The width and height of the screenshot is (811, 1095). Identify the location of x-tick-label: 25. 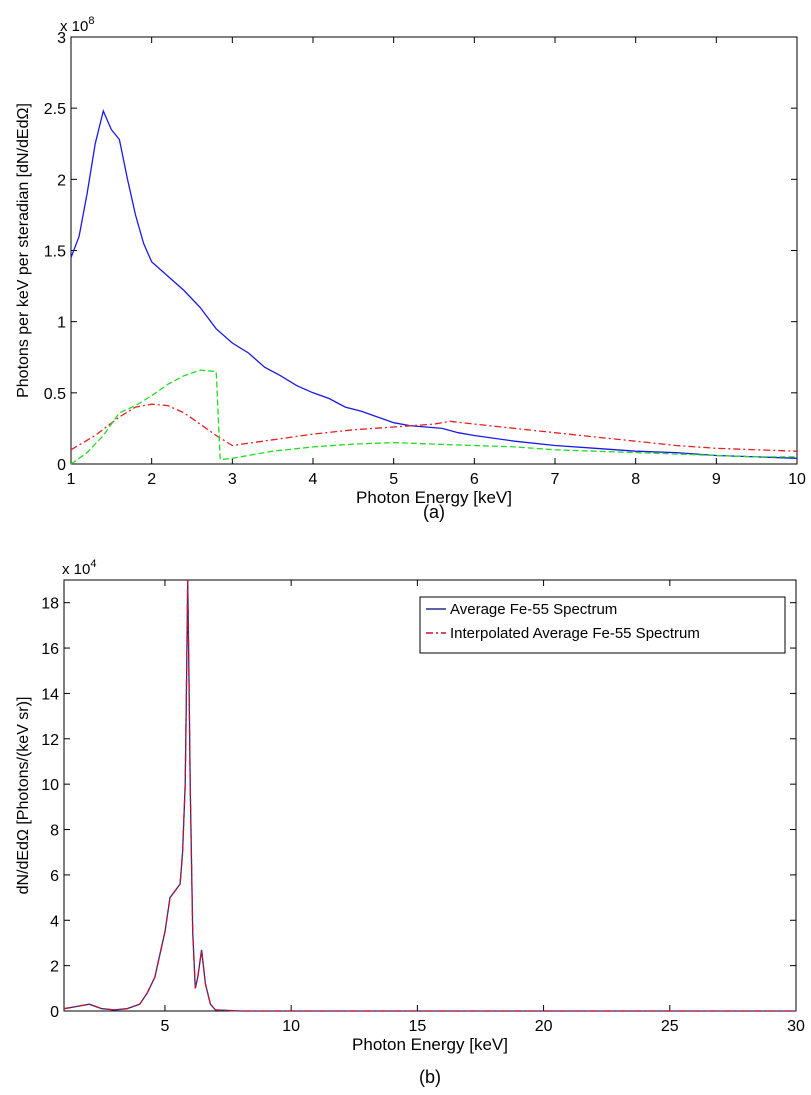
(670, 1026).